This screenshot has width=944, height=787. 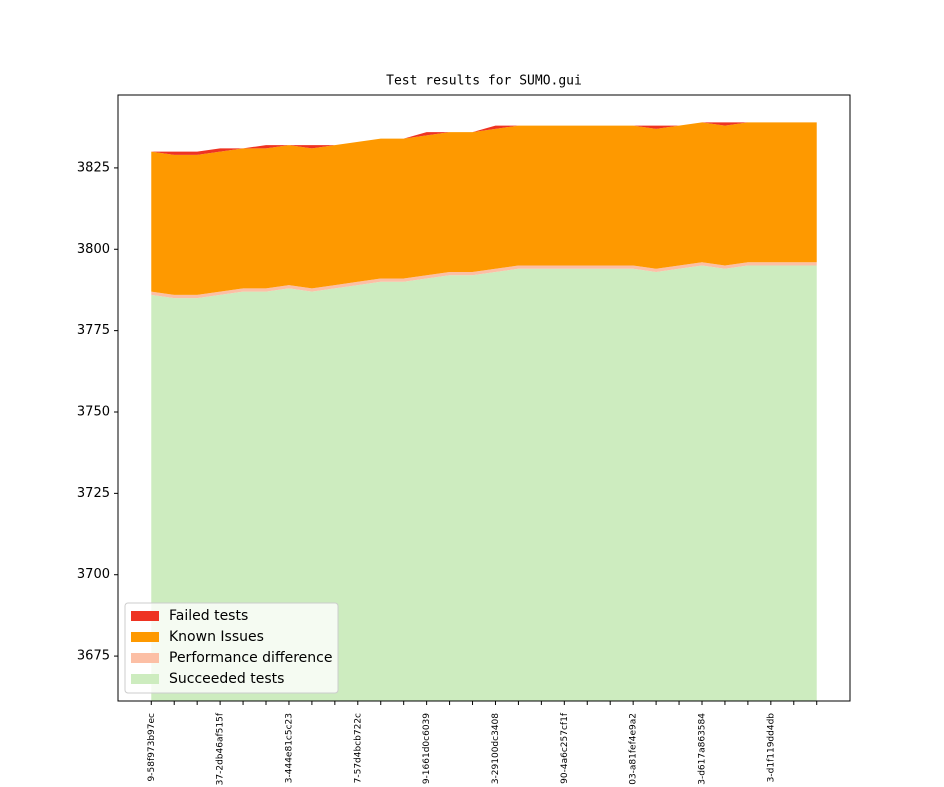 I want to click on x-tick-label: 9-1661d0c6039, so click(x=427, y=748).